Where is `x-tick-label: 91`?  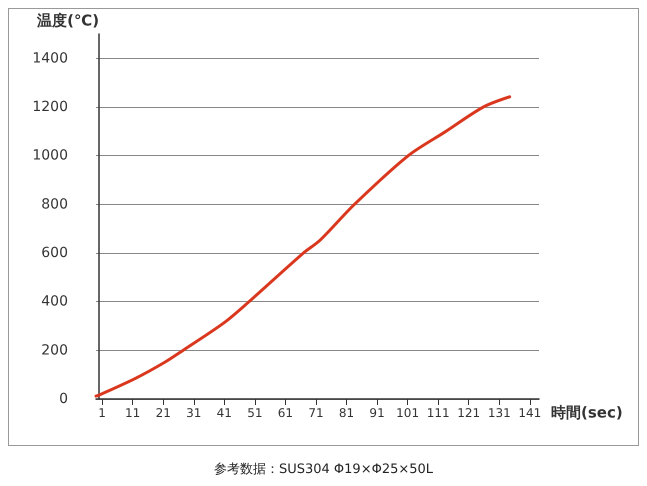 x-tick-label: 91 is located at coordinates (377, 413).